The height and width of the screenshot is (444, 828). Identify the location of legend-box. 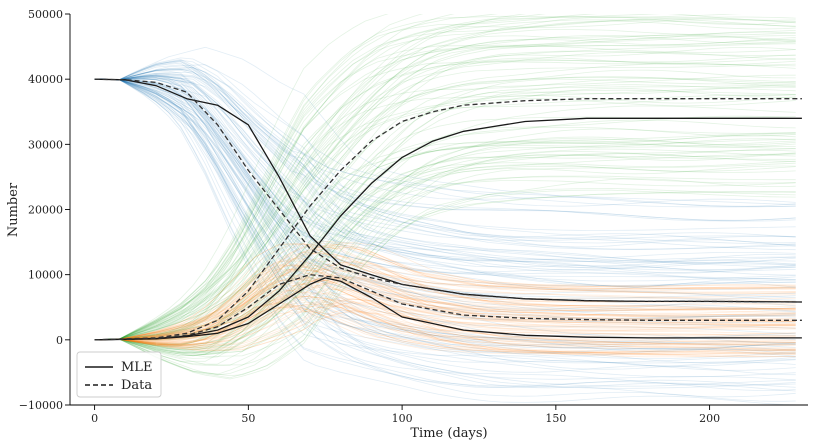
(119, 374).